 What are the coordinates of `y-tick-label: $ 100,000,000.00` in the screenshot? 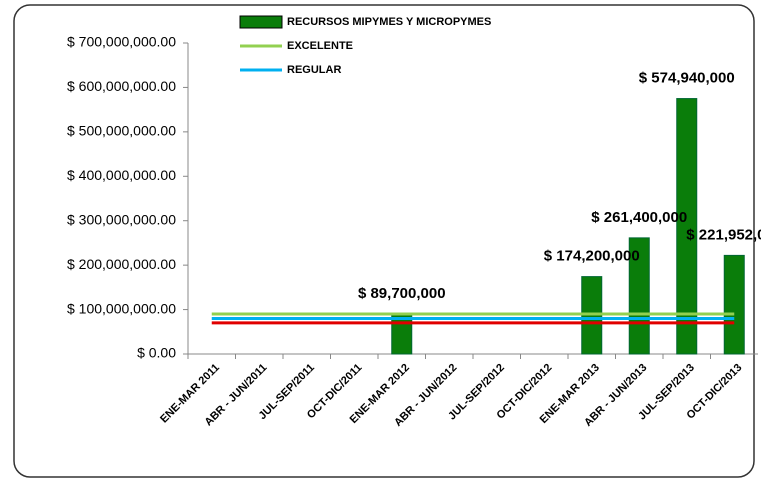 It's located at (121, 308).